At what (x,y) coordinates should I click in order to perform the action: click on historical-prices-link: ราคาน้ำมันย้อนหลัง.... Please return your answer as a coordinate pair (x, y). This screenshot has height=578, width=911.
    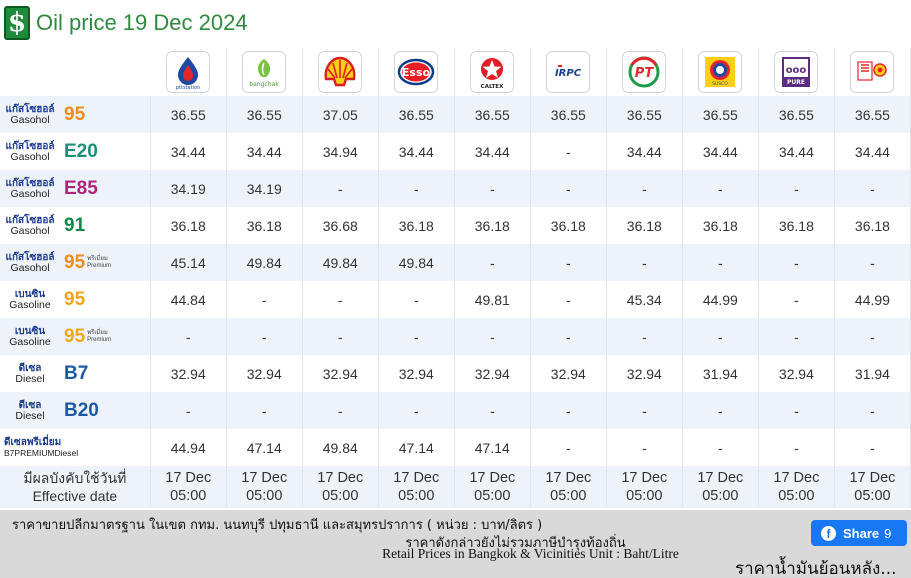
    Looking at the image, I should click on (816, 568).